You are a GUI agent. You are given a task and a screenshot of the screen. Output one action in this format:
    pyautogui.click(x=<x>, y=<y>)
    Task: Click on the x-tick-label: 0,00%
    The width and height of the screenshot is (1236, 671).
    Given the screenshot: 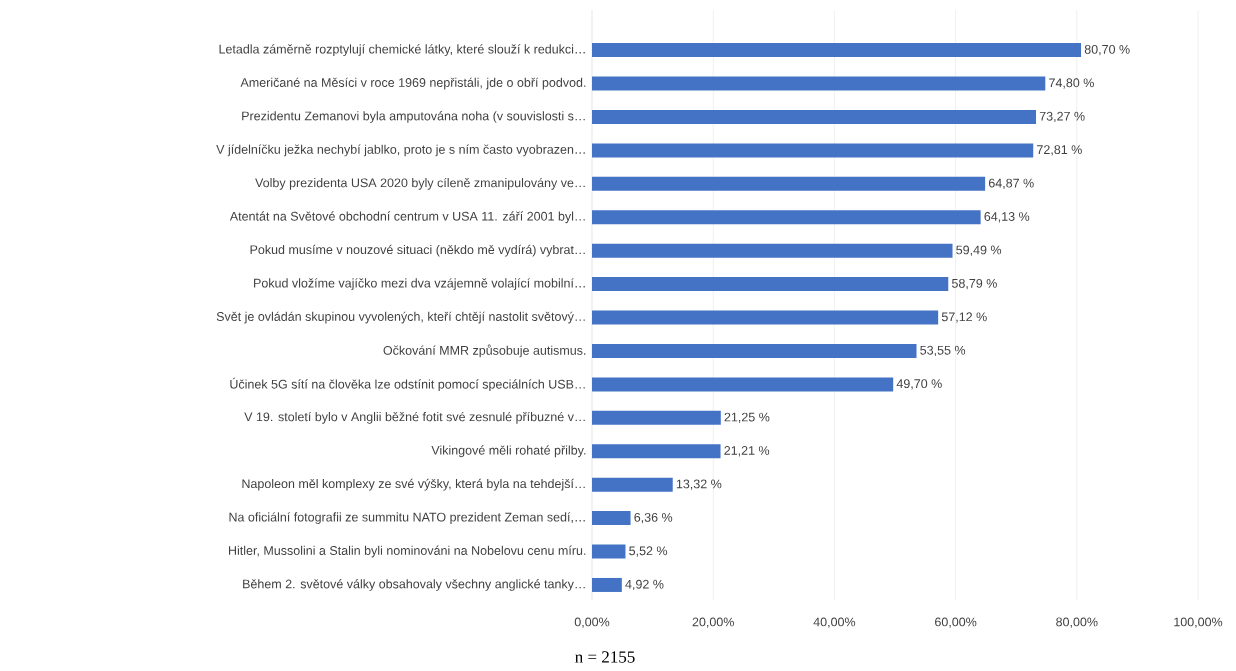 What is the action you would take?
    pyautogui.click(x=592, y=622)
    